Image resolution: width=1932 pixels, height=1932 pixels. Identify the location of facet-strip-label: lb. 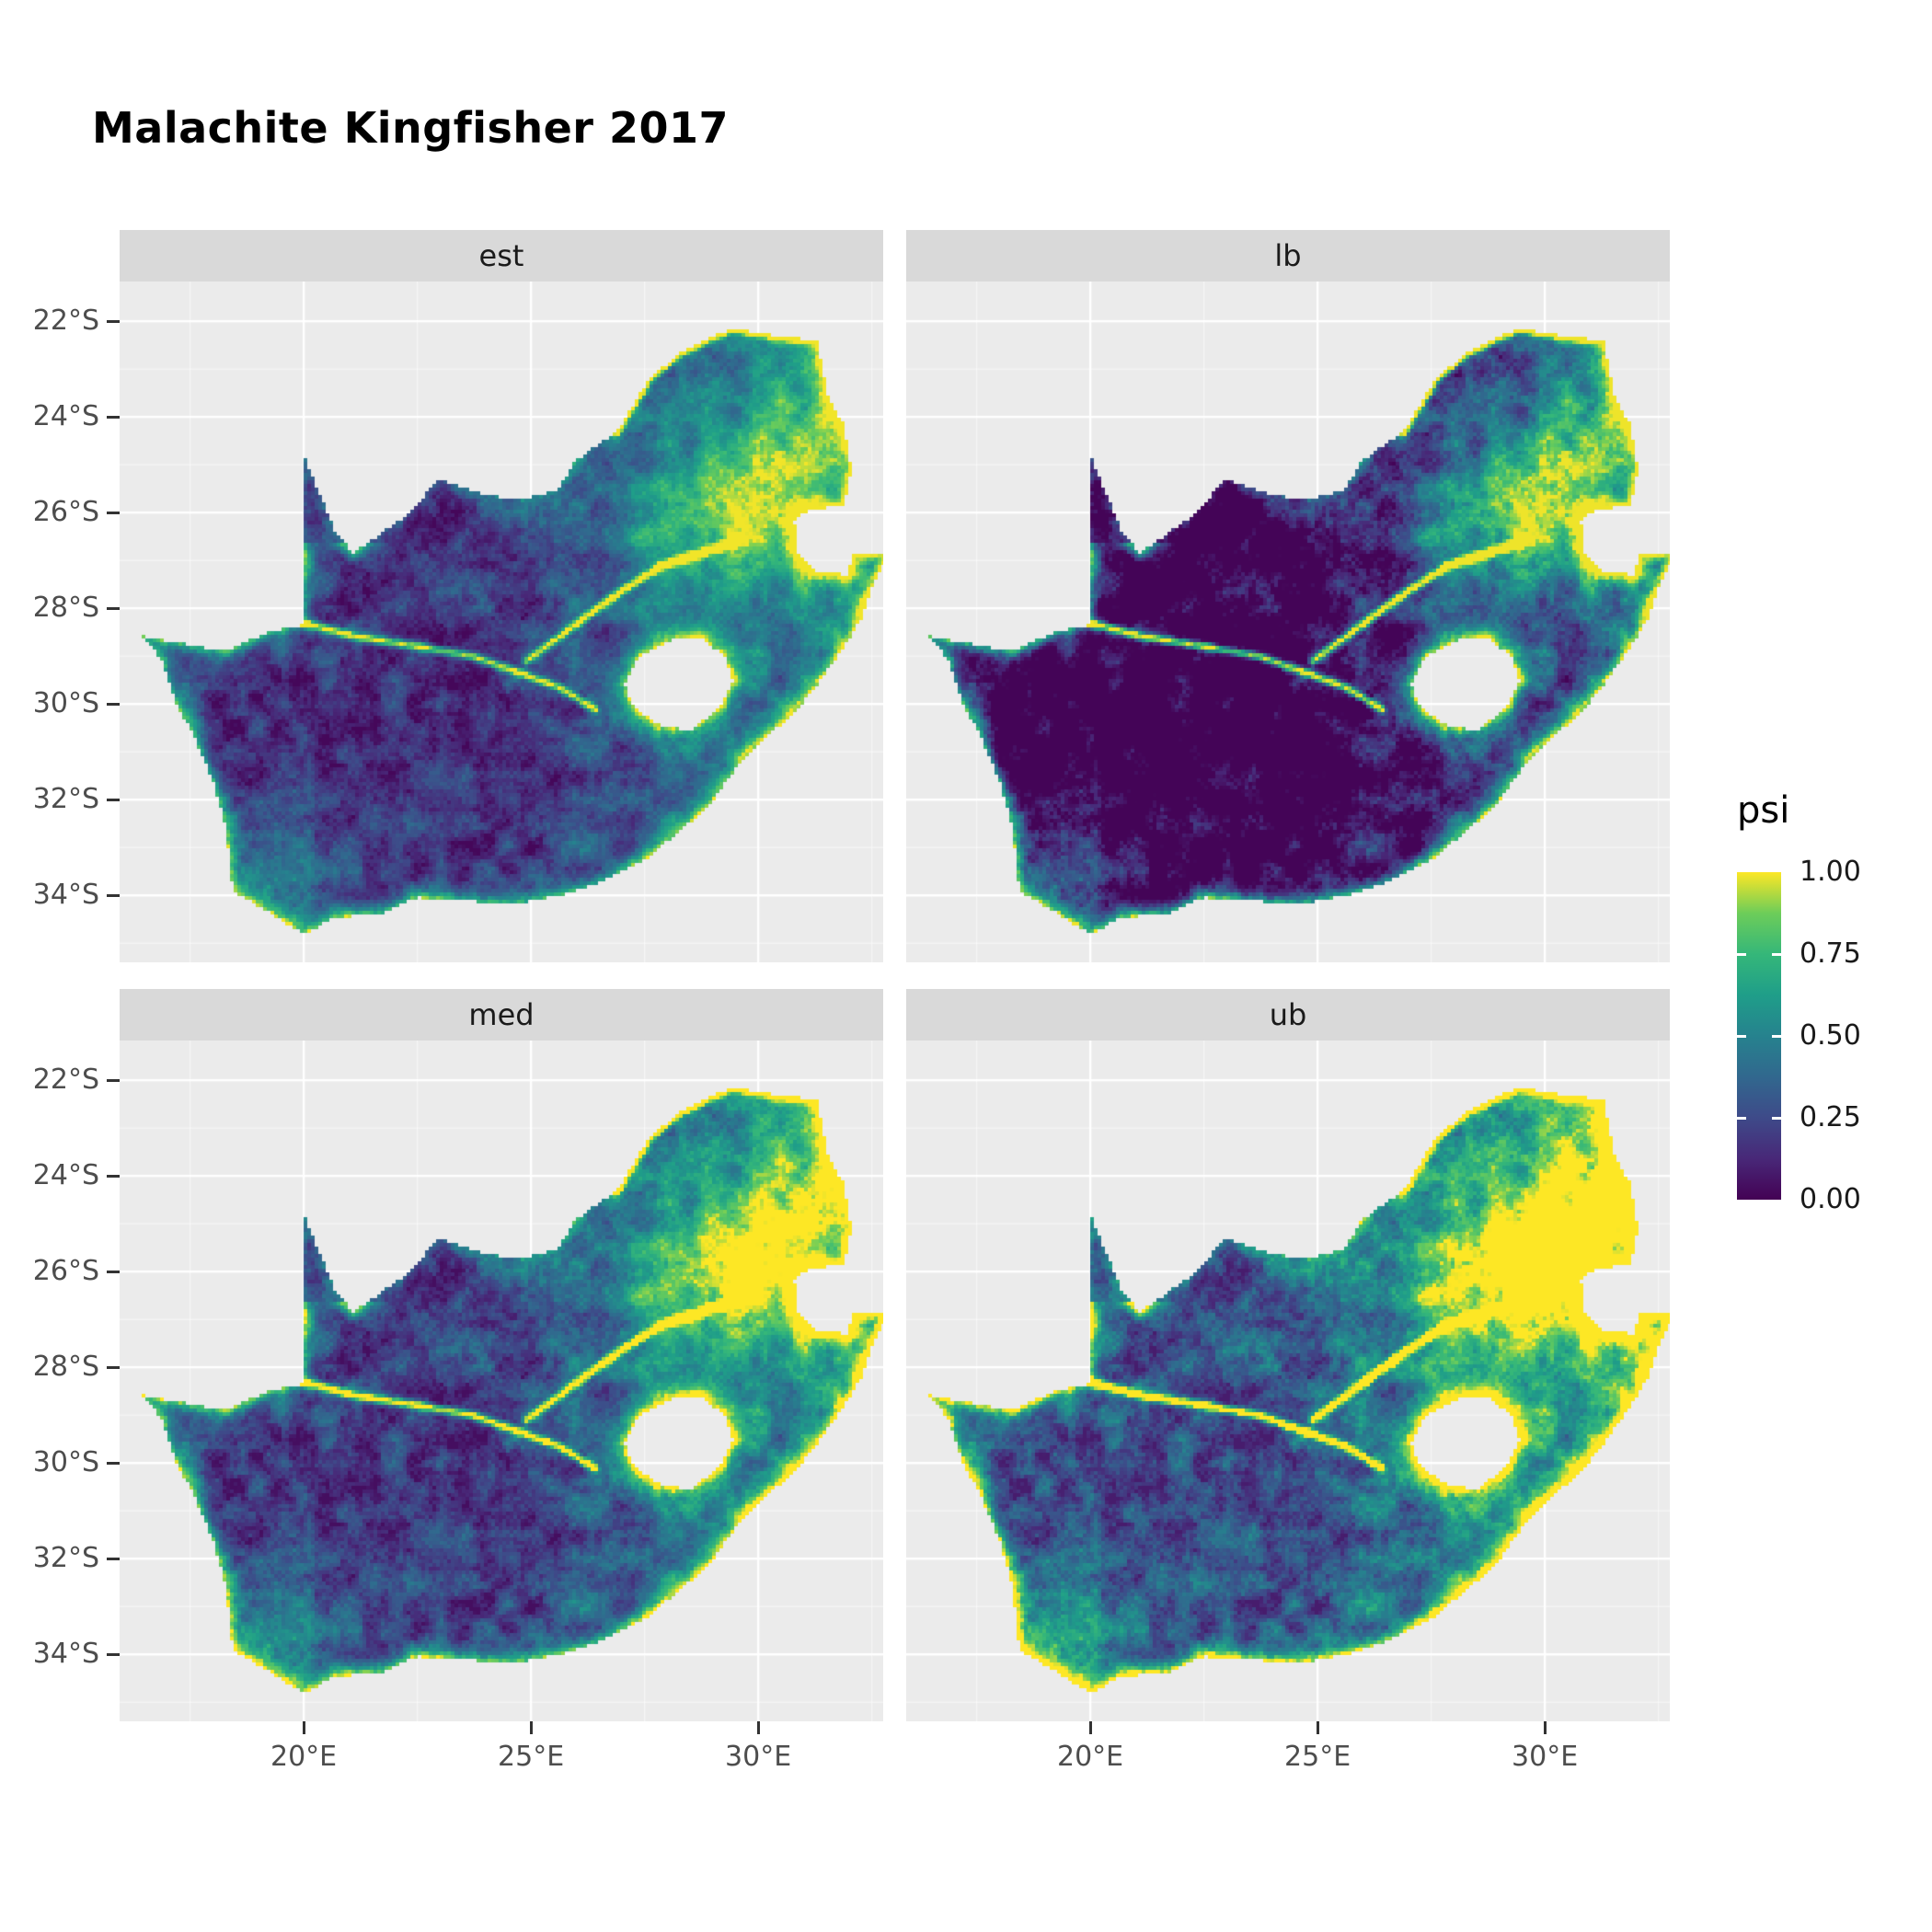
(1288, 255).